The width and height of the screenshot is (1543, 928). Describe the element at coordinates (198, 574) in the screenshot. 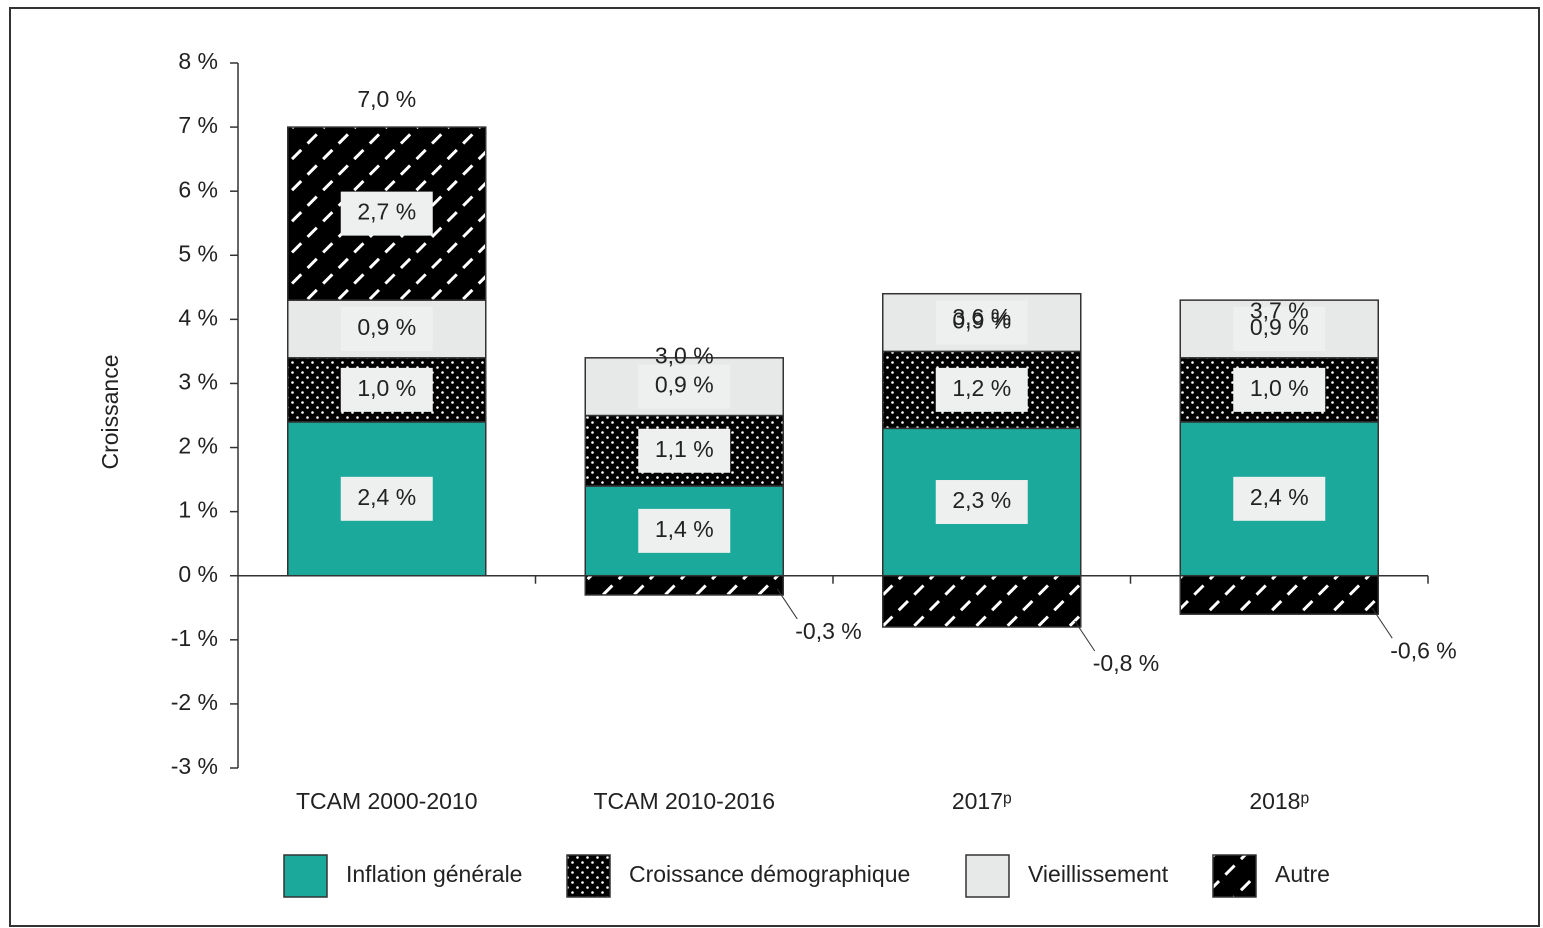

I see `y-tick-label: 0 %` at that location.